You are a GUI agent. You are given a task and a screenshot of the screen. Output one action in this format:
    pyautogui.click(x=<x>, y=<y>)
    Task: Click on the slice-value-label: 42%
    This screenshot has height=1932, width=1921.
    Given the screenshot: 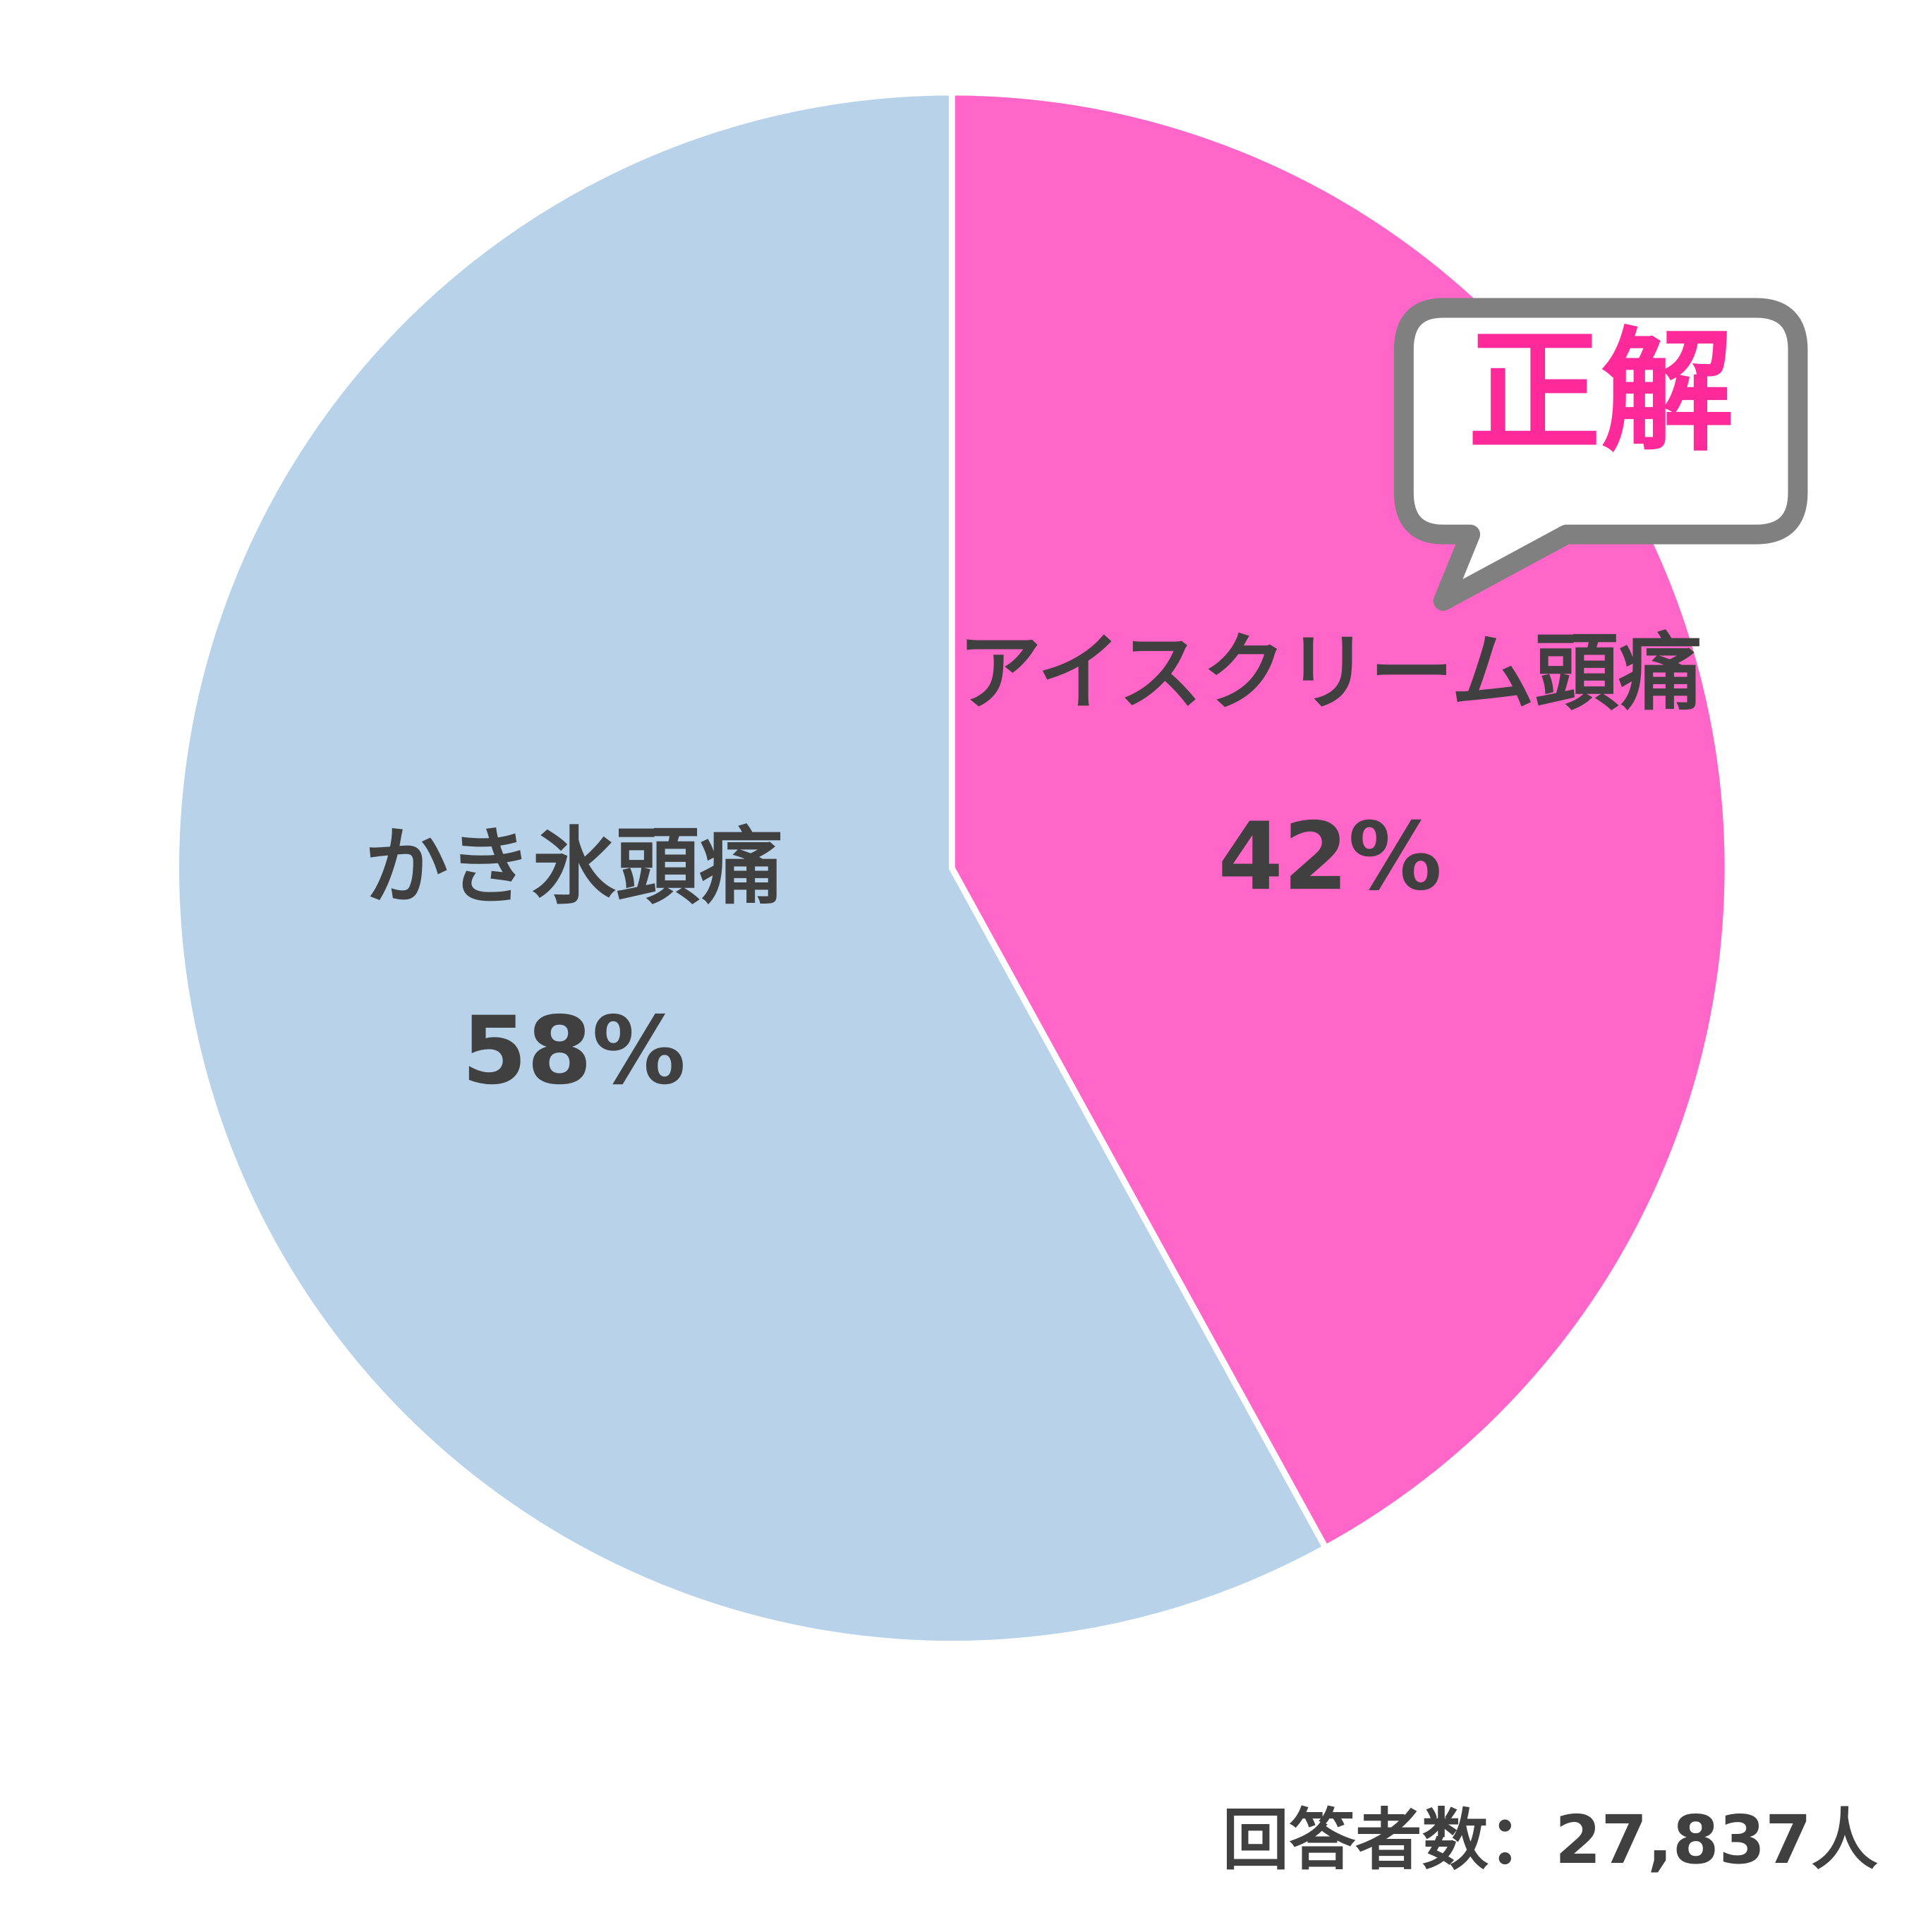 What is the action you would take?
    pyautogui.click(x=1329, y=857)
    